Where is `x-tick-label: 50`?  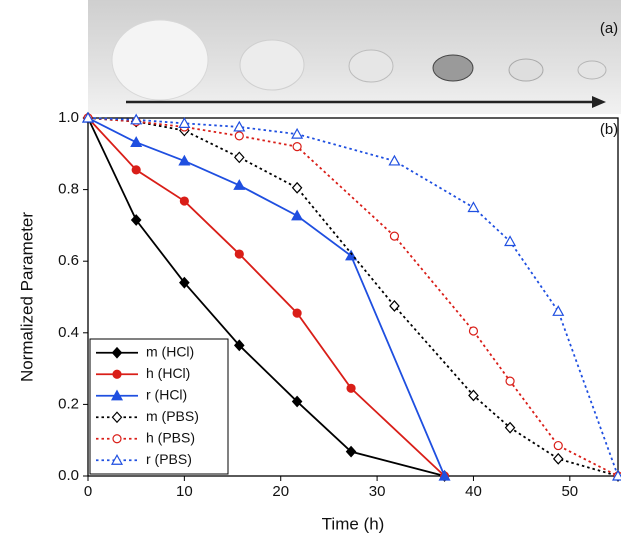
x-tick-label: 50 is located at coordinates (569, 491).